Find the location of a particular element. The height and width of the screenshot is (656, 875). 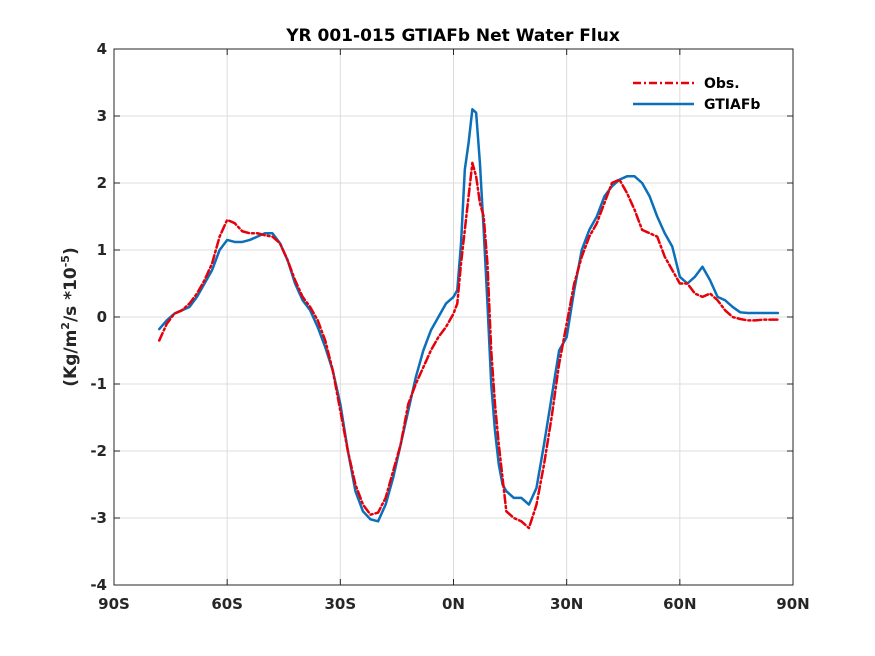

y-axis-label-sup-1: 2 is located at coordinates (65, 326).